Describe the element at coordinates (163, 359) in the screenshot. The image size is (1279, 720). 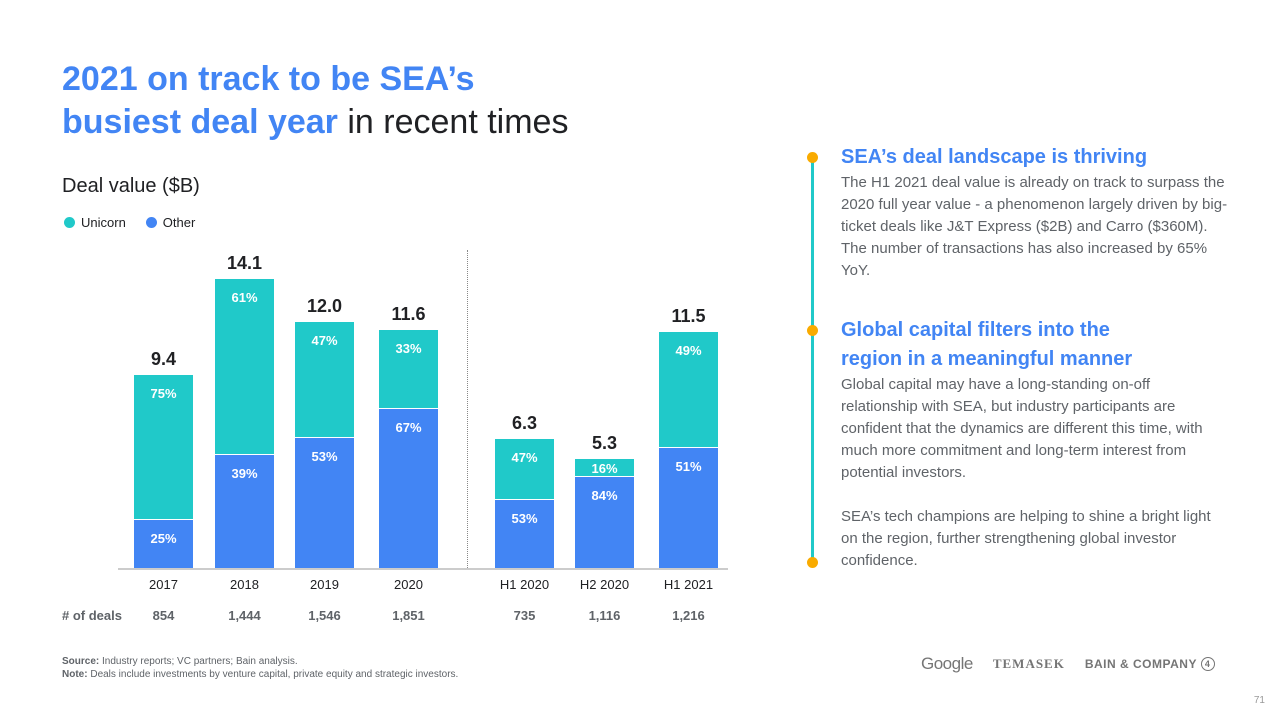
I see `label-total: 9.4` at that location.